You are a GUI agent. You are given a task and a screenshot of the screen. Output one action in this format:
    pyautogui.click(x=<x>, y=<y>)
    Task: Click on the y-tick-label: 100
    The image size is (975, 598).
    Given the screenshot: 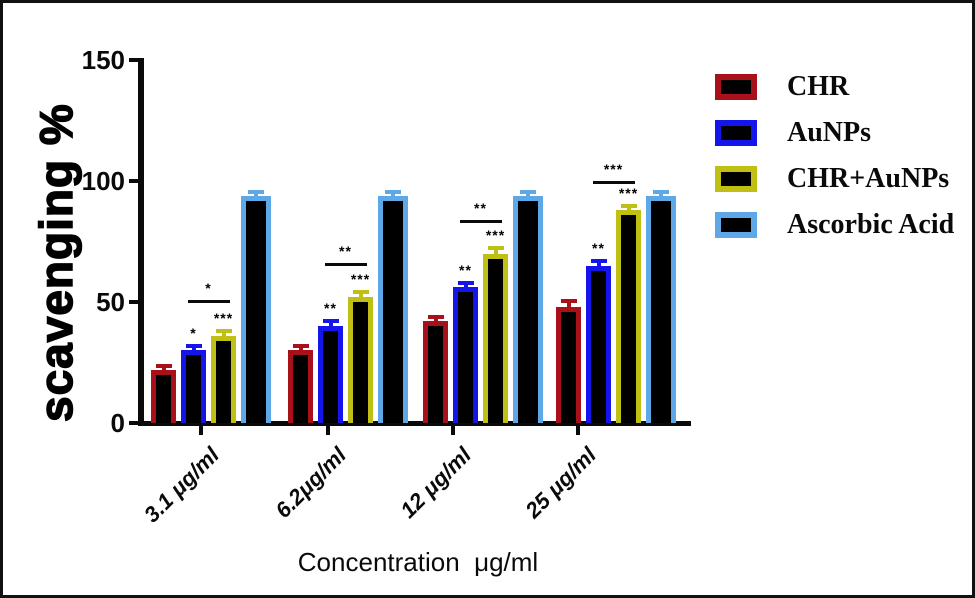 What is the action you would take?
    pyautogui.click(x=103, y=181)
    